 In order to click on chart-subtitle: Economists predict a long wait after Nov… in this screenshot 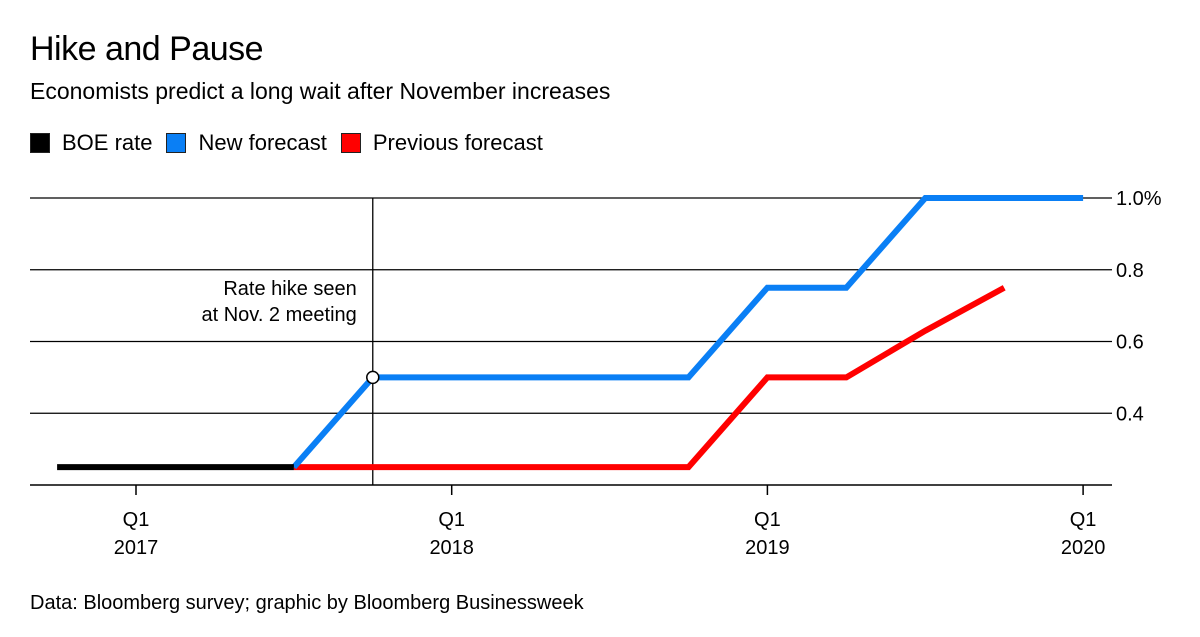, I will do `click(320, 91)`.